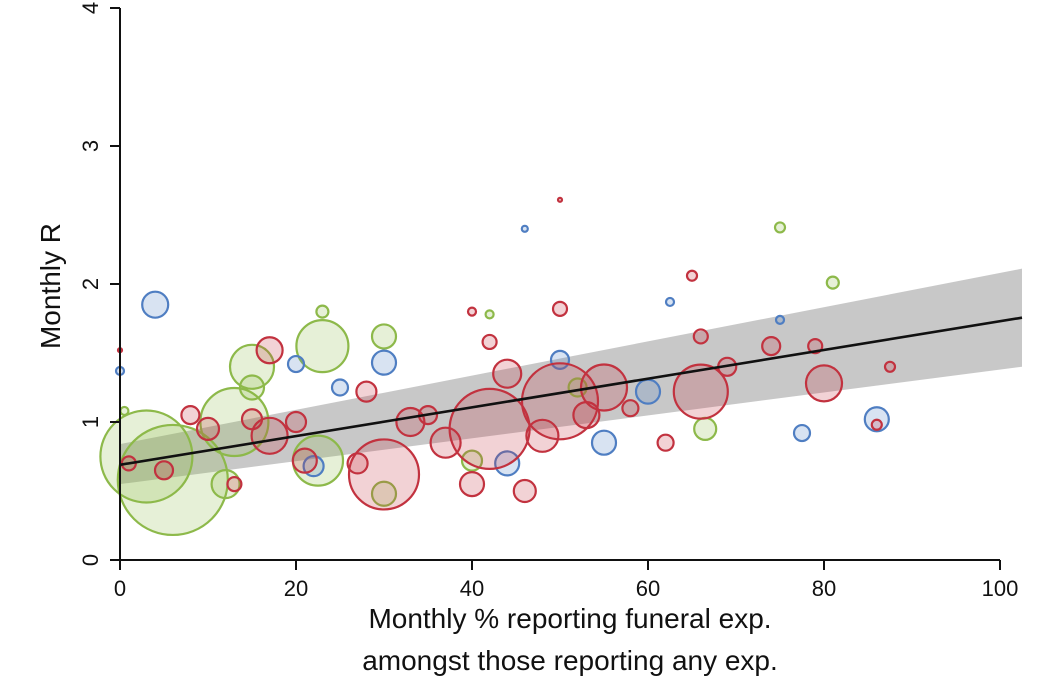  I want to click on y-tick-label: 1, so click(90, 422).